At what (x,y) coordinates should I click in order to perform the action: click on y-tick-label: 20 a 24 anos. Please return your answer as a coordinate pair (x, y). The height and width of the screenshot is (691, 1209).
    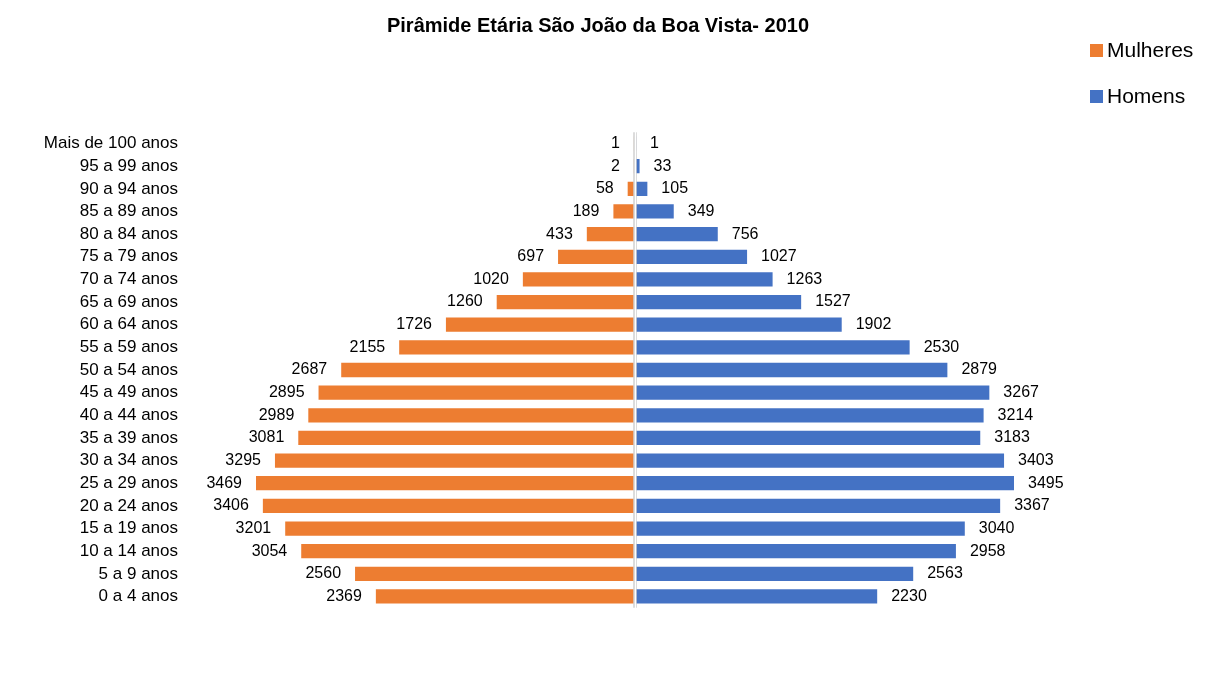
    Looking at the image, I should click on (128, 505).